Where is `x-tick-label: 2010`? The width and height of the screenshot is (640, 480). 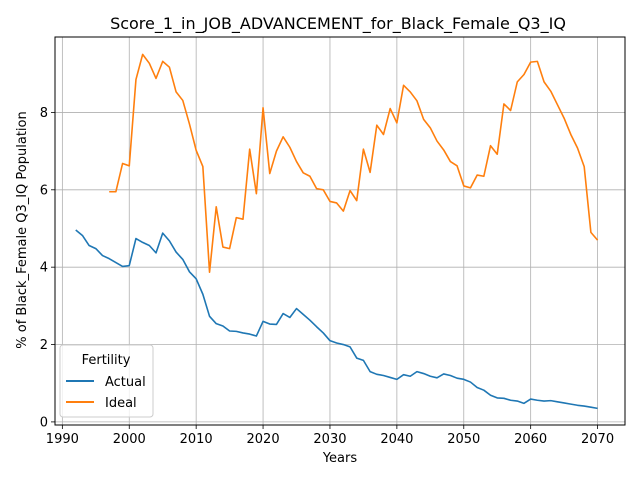 x-tick-label: 2010 is located at coordinates (196, 439).